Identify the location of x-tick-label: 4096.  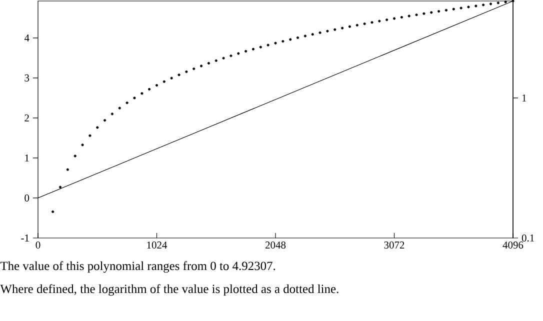
(513, 245).